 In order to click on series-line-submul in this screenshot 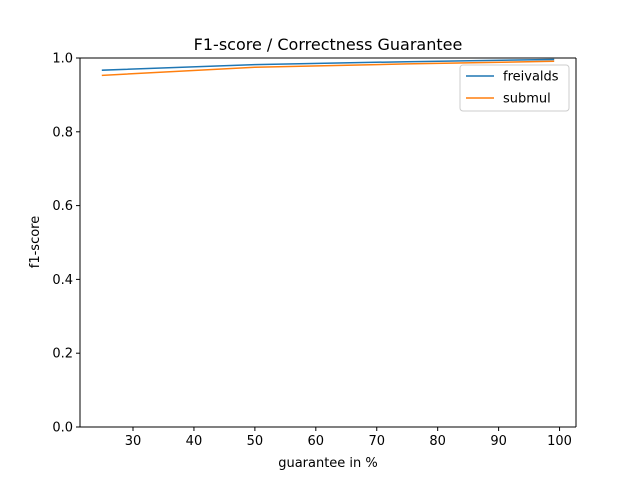, I will do `click(328, 68)`.